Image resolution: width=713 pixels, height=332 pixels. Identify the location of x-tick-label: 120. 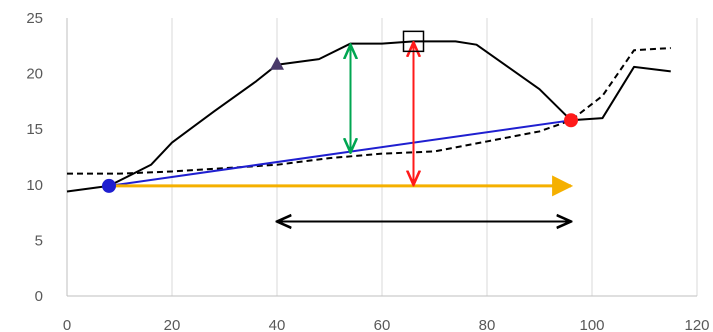
(696, 324).